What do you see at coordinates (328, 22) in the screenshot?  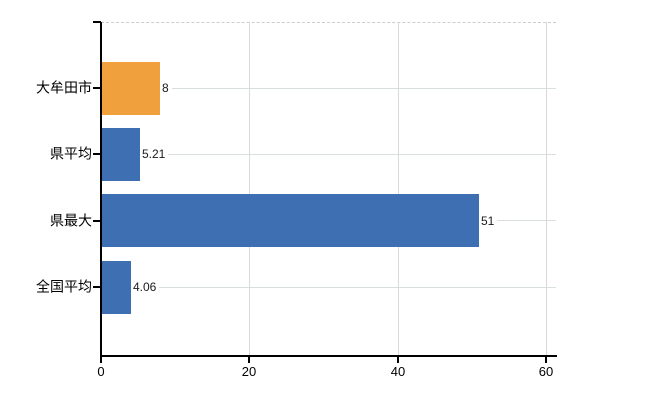 I see `plot-top-border` at bounding box center [328, 22].